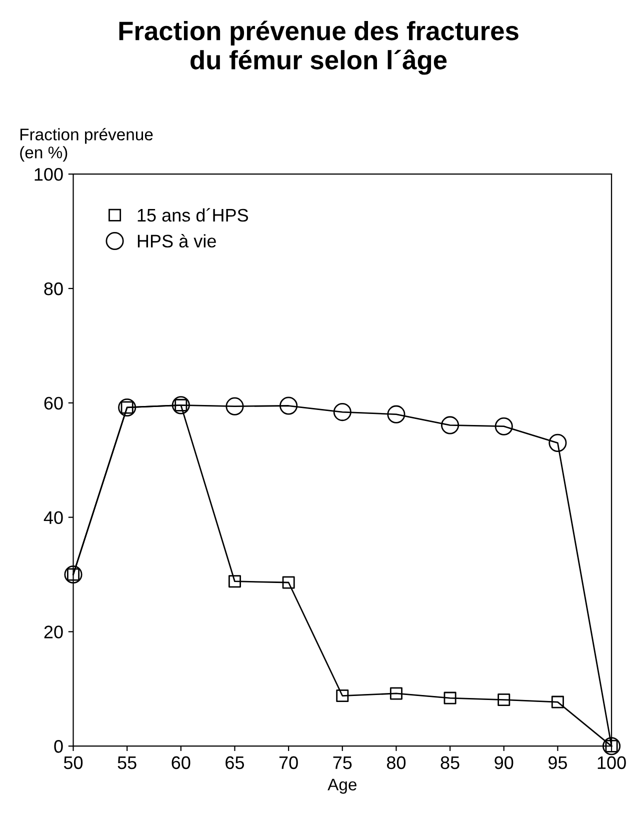  What do you see at coordinates (342, 786) in the screenshot?
I see `x-axis-title: Age` at bounding box center [342, 786].